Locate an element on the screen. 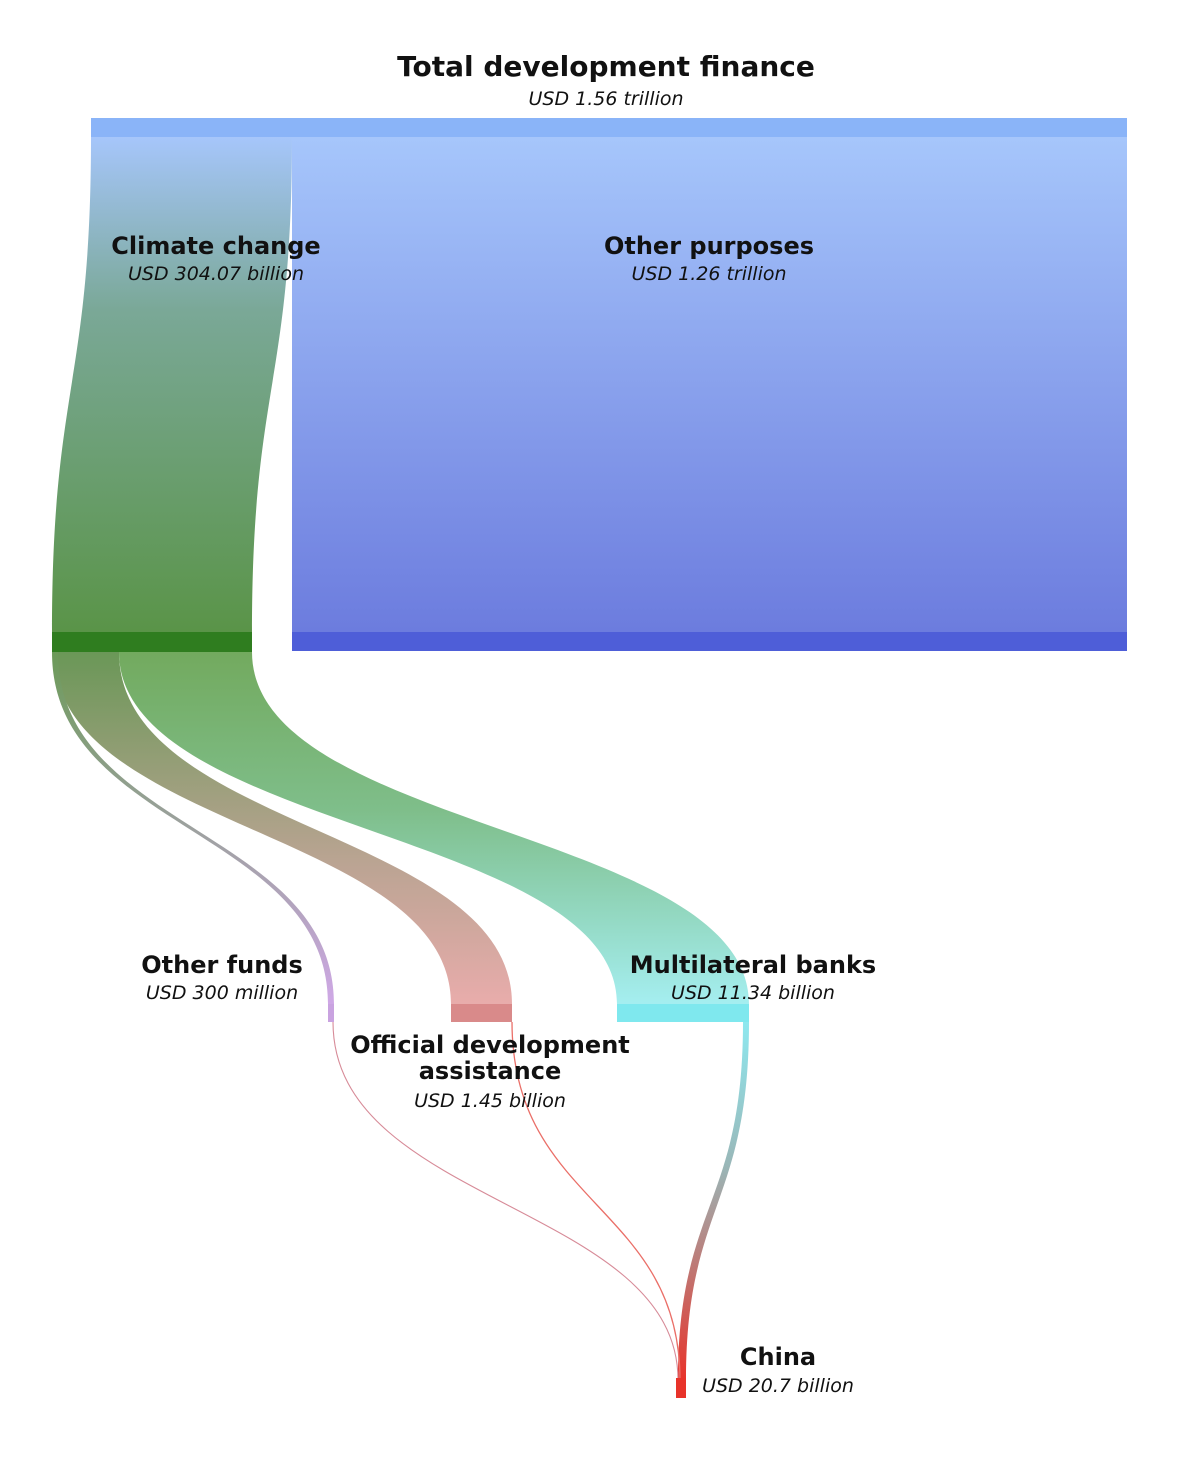 The height and width of the screenshot is (1468, 1180). diagram-title: Total development finance is located at coordinates (606, 66).